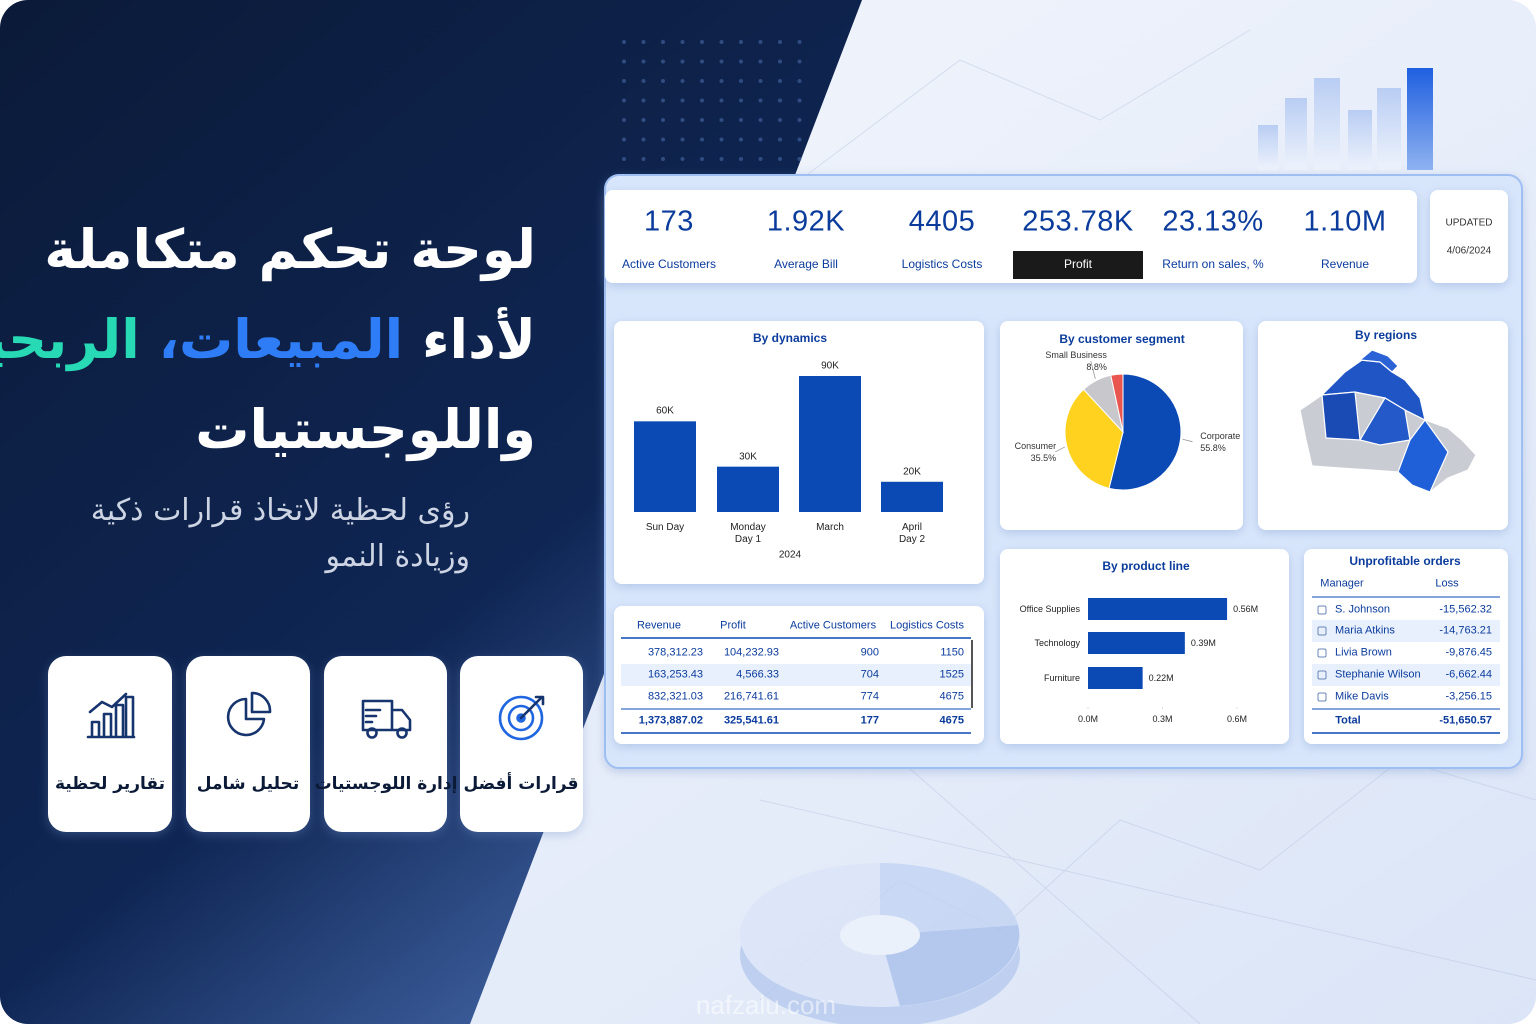 Image resolution: width=1536 pixels, height=1024 pixels. I want to click on dot-grid, so click(712, 100).